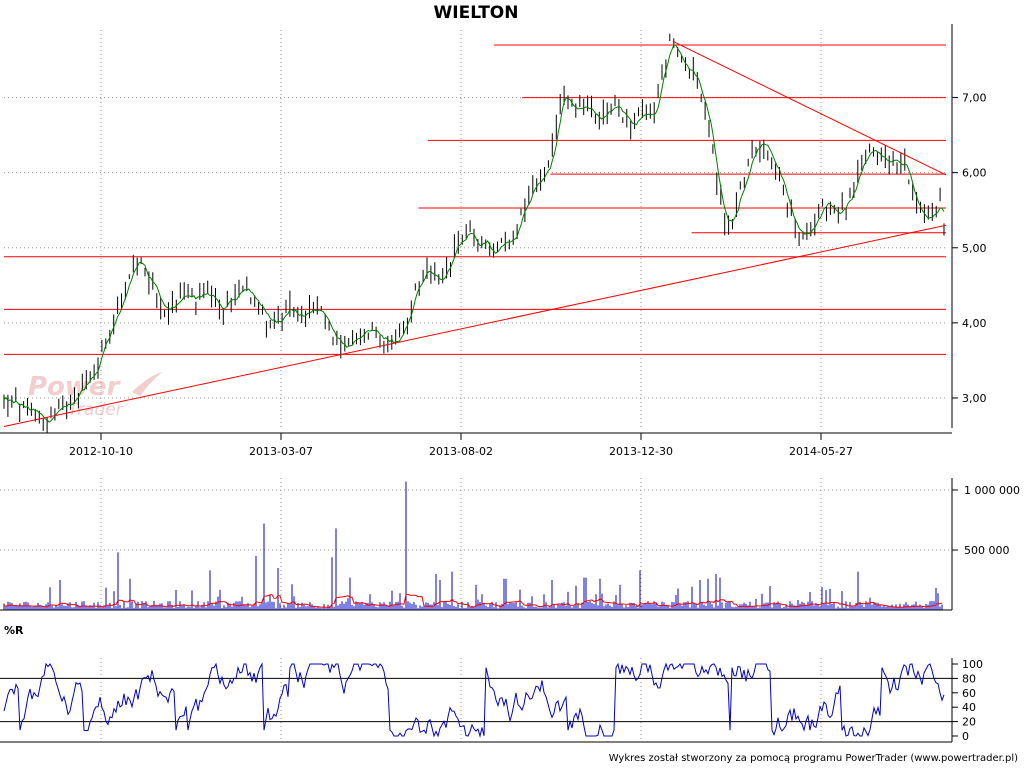  What do you see at coordinates (987, 550) in the screenshot?
I see `volume-y-tick-label: 500 000` at bounding box center [987, 550].